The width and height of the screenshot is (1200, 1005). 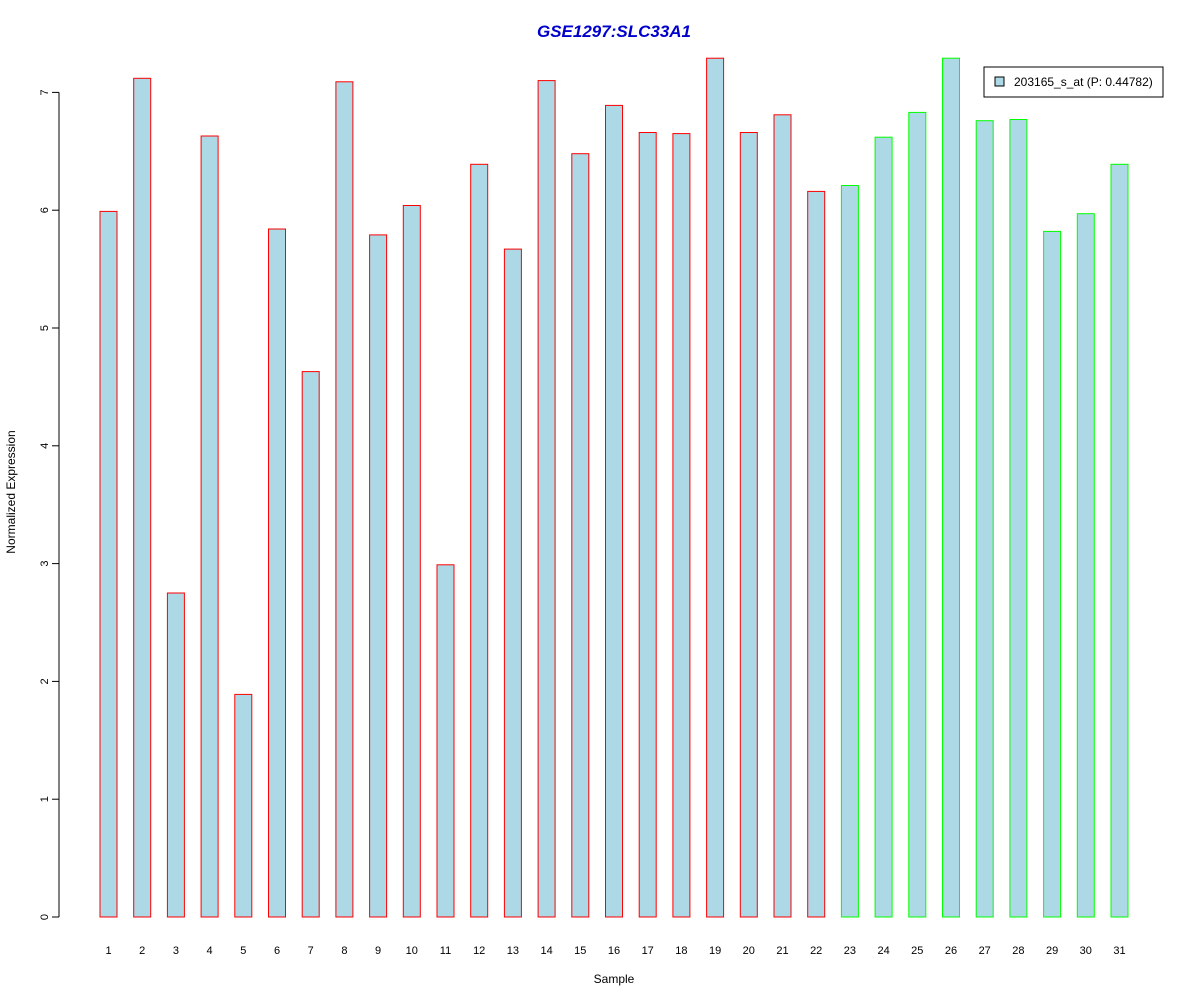 I want to click on x-tick-label: 4, so click(x=210, y=951).